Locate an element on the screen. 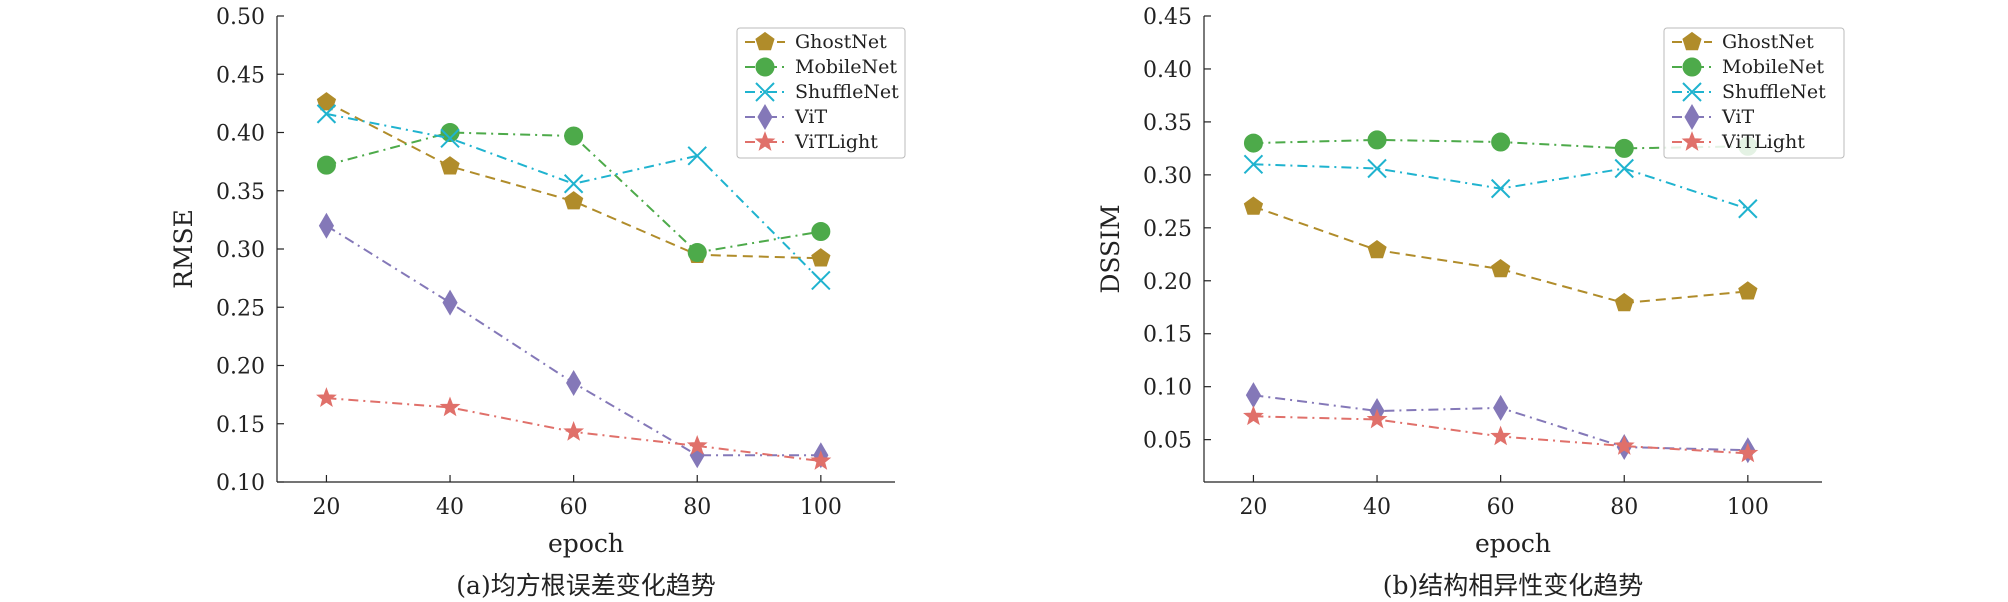 The width and height of the screenshot is (2008, 602). y-tick-label: 0.10 is located at coordinates (1167, 388).